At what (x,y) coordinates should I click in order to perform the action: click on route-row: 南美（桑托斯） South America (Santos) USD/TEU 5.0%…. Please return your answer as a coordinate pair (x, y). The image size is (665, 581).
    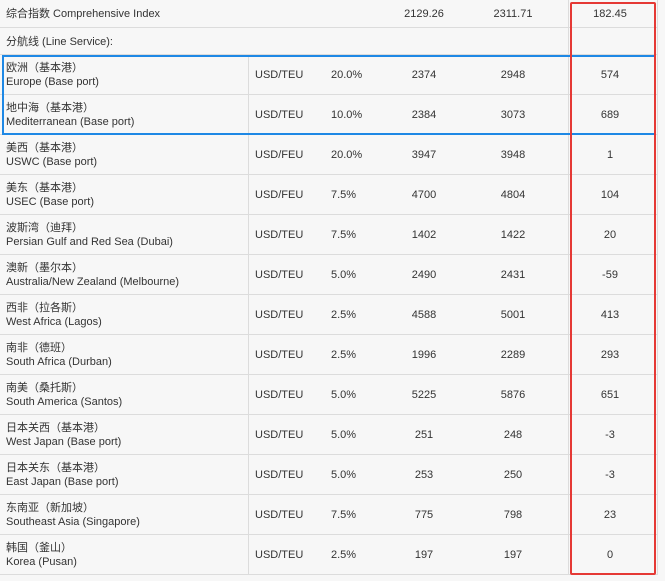
    Looking at the image, I should click on (329, 395).